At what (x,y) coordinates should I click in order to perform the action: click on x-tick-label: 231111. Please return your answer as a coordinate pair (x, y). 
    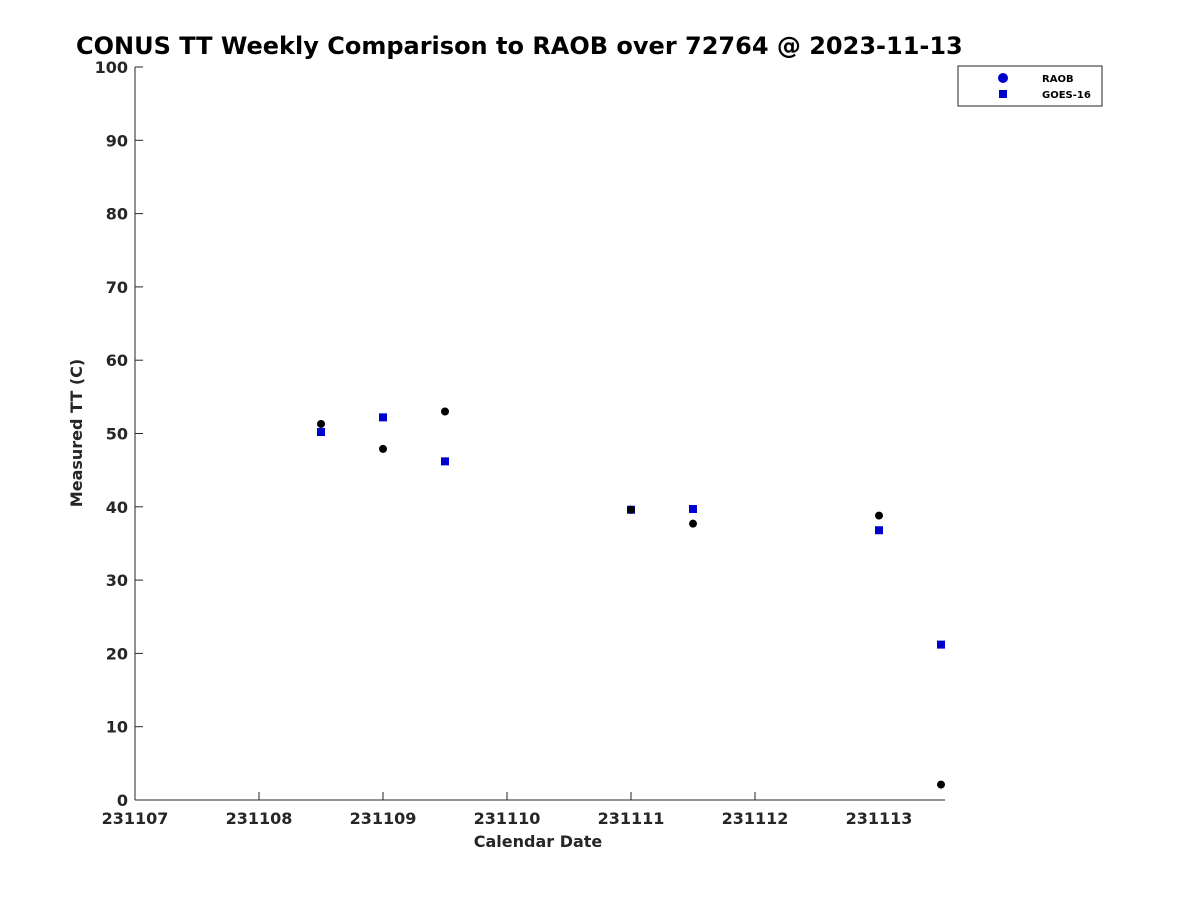
    Looking at the image, I should click on (631, 818).